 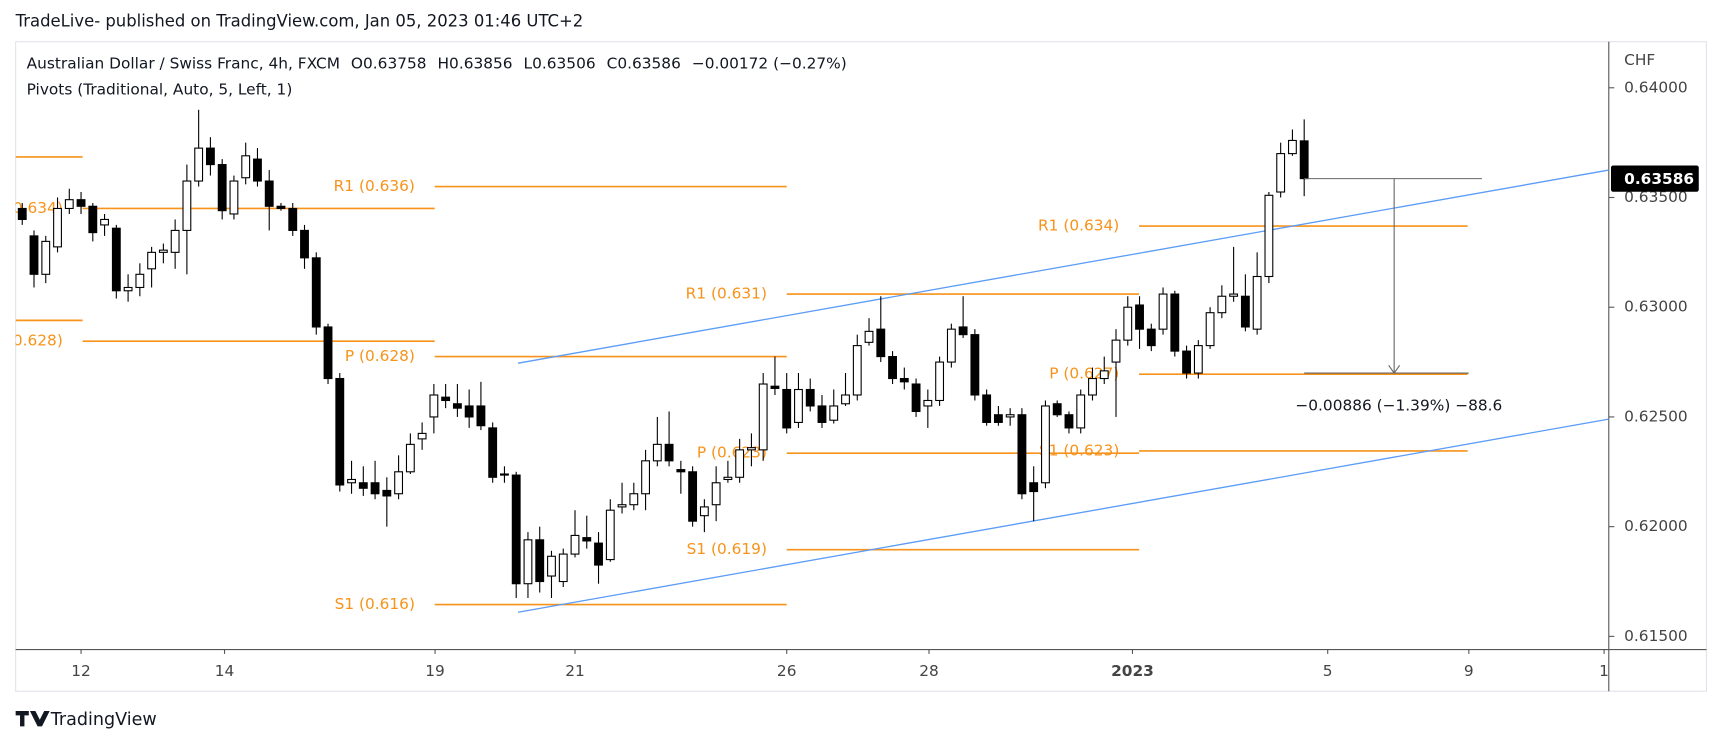 What do you see at coordinates (528, 63) in the screenshot?
I see `ohlc-label: L` at bounding box center [528, 63].